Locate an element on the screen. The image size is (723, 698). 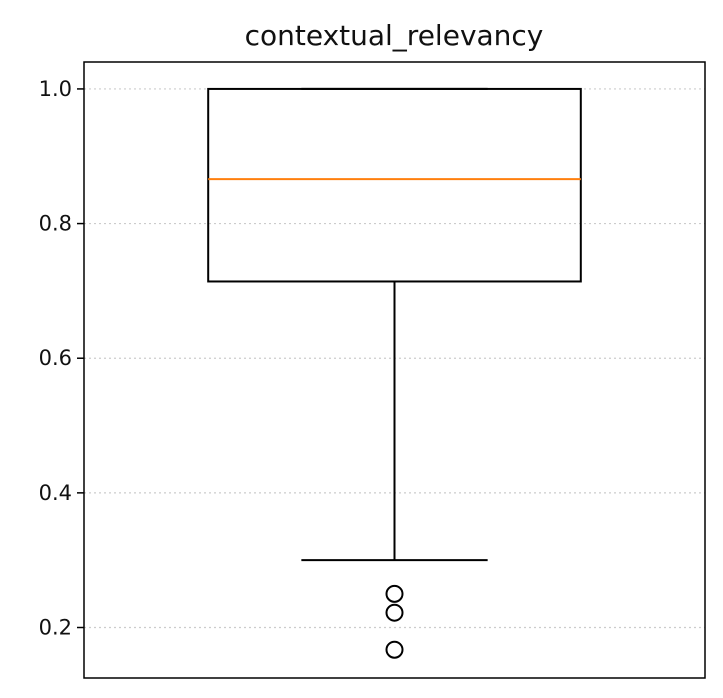
y-axis: 0.2 0.4 0.6 0.8 1.0 is located at coordinates (61, 358).